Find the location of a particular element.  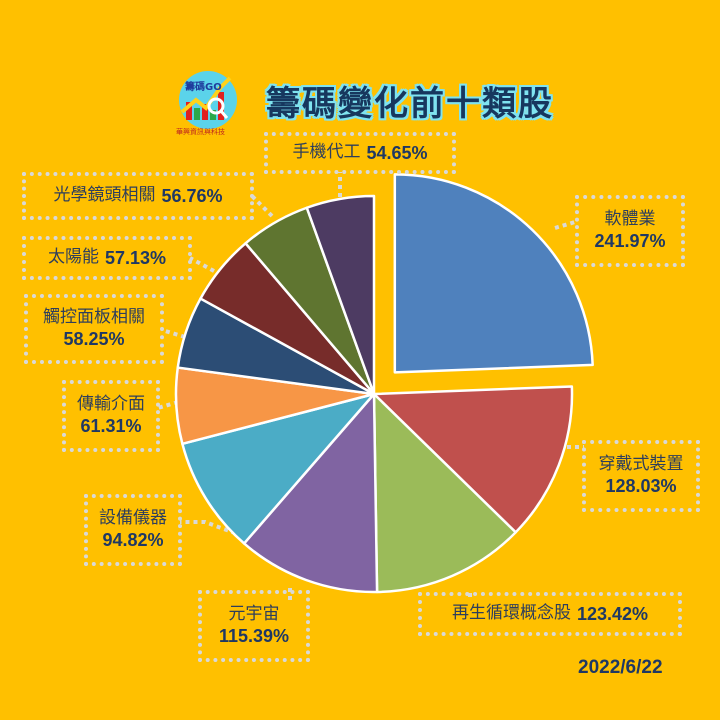

logo: 籌碼GO 華興資訊與科技 is located at coordinates (208, 103).